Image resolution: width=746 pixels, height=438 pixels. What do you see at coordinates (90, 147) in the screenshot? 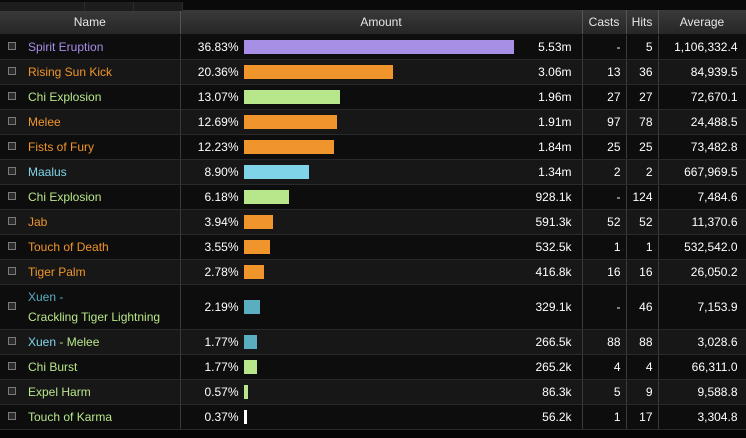
I see `ability-name-cell: Fists of Fury` at bounding box center [90, 147].